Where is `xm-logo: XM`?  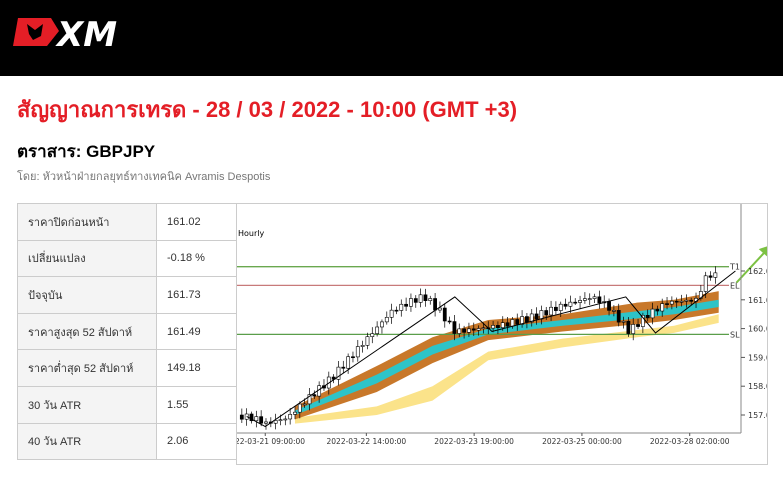
xm-logo: XM is located at coordinates (73, 32).